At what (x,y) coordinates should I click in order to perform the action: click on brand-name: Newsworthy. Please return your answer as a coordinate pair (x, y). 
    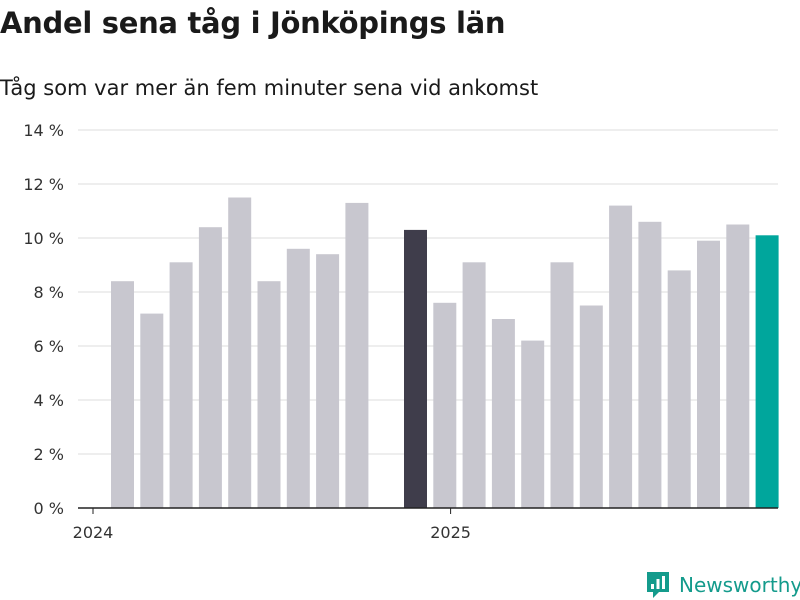
    Looking at the image, I should click on (739, 585).